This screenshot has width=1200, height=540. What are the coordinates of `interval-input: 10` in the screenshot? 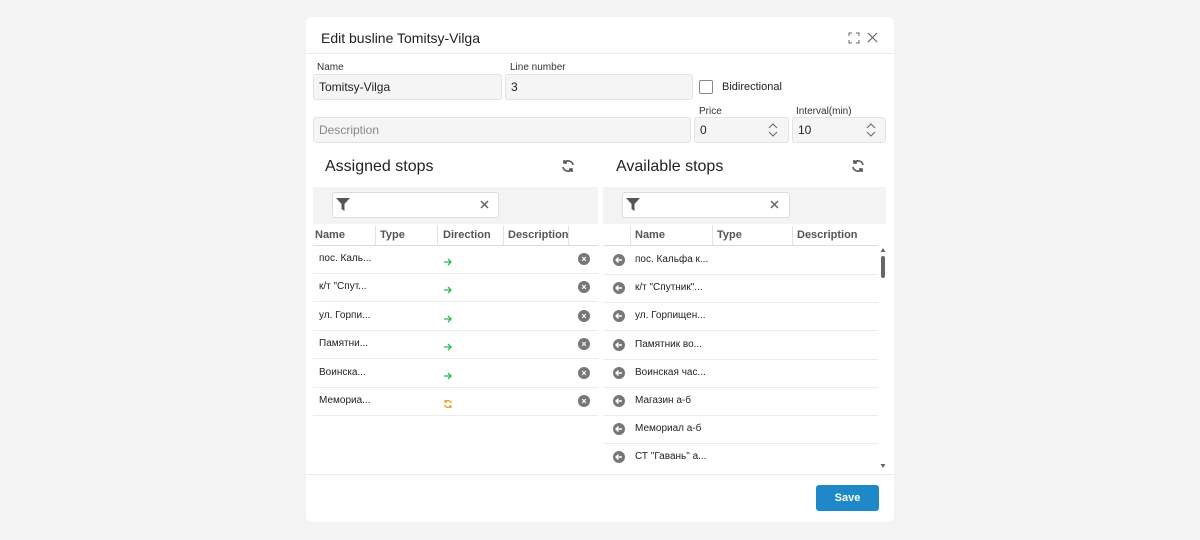 It's located at (839, 130).